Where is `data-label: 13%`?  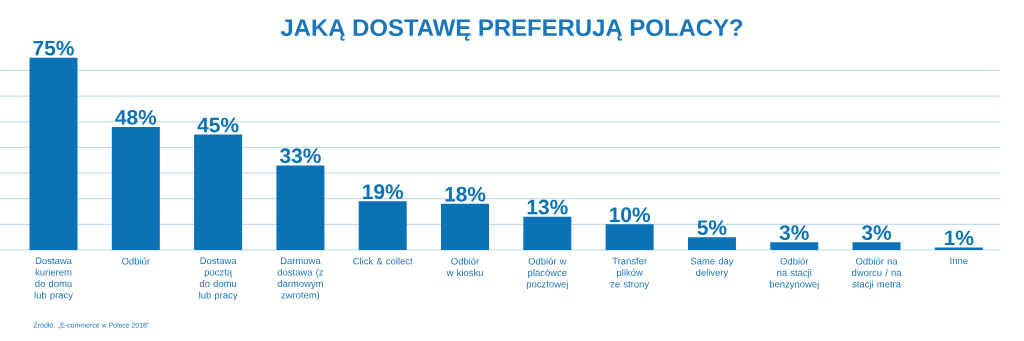 data-label: 13% is located at coordinates (547, 207).